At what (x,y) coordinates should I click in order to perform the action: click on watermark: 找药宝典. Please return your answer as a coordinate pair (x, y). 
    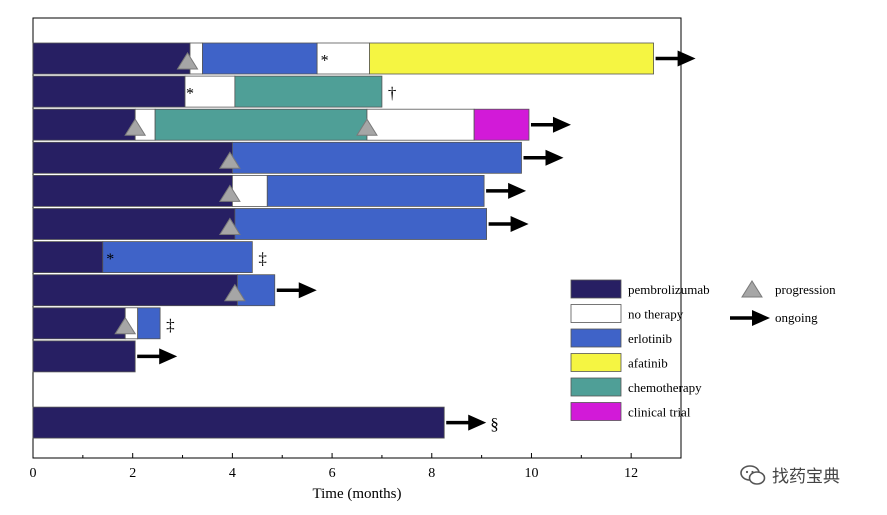
    Looking at the image, I should click on (790, 474).